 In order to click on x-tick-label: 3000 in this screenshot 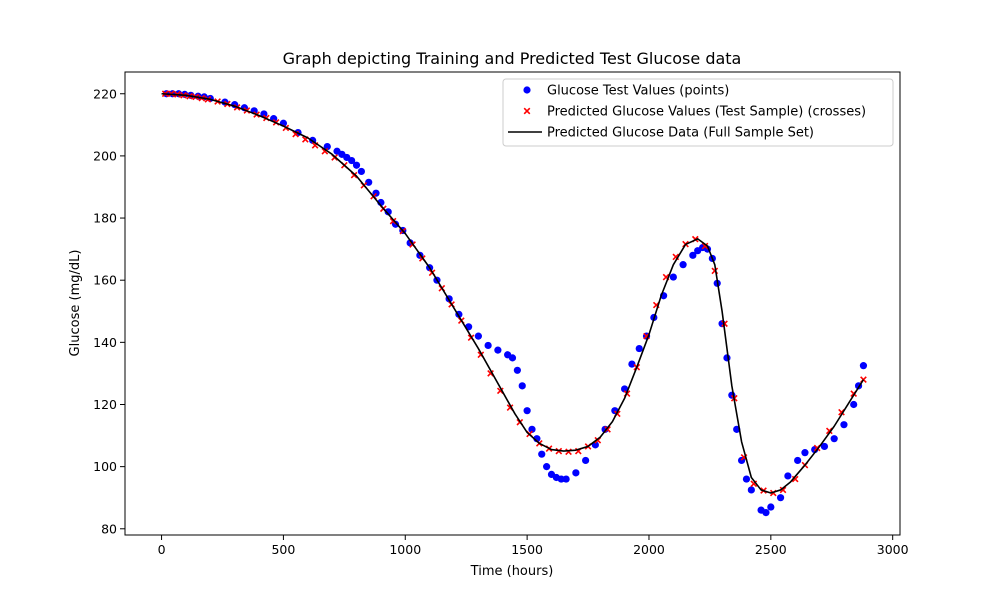, I will do `click(893, 549)`.